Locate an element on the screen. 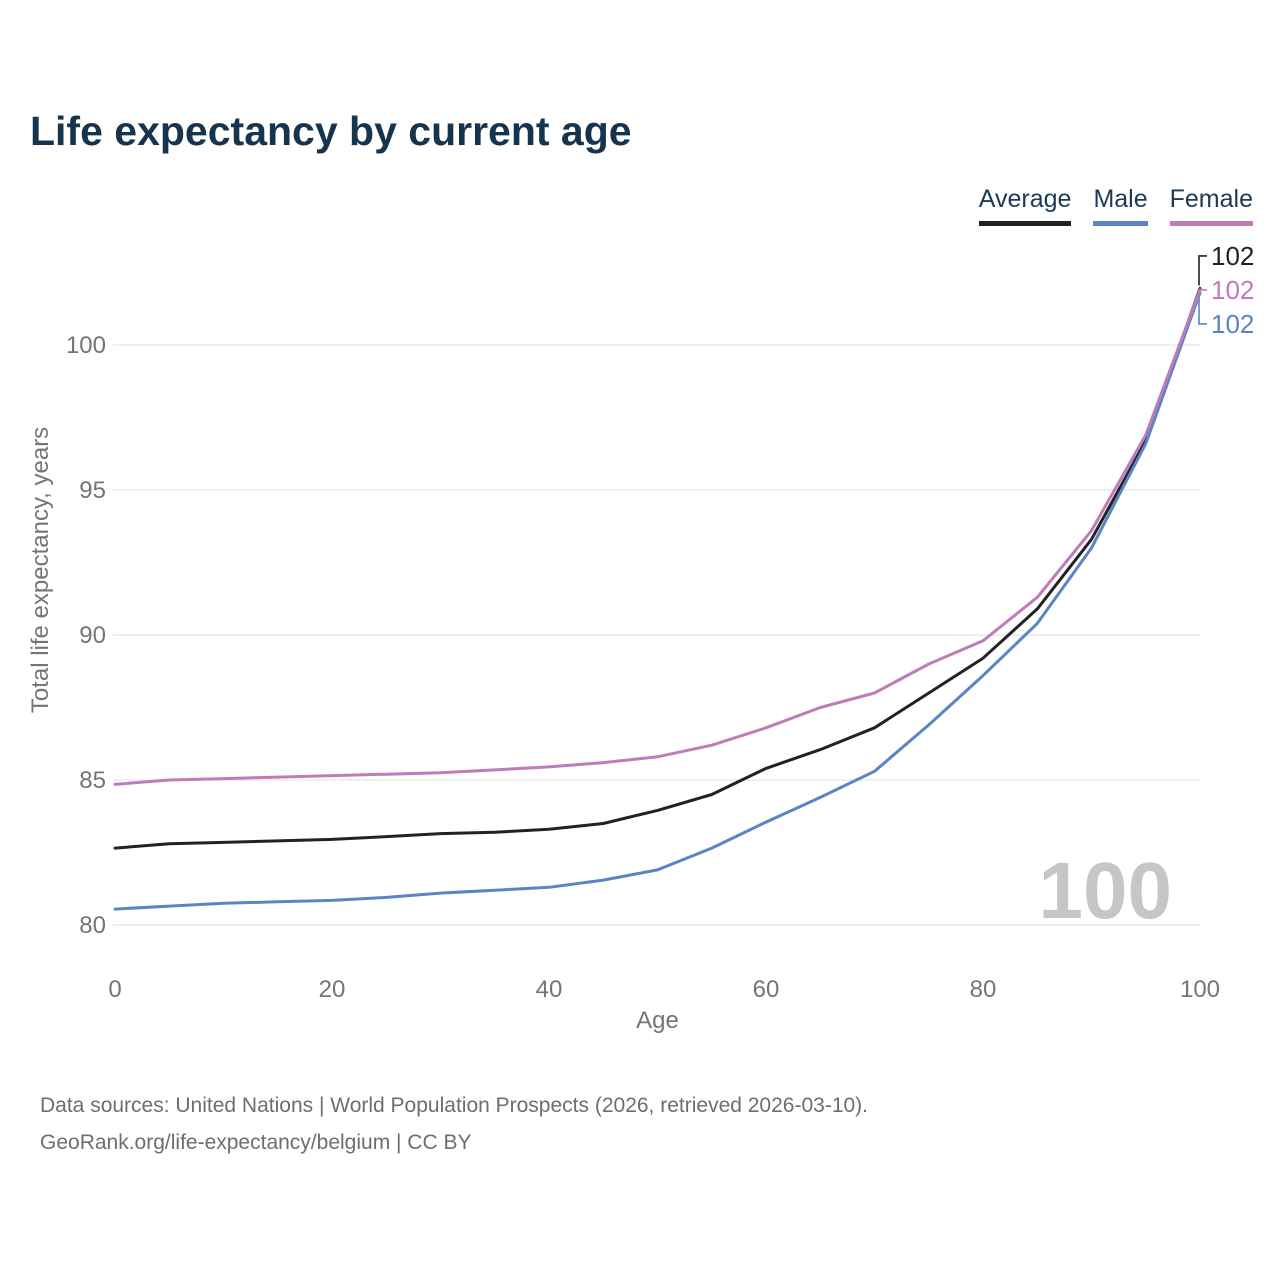 Image resolution: width=1280 pixels, height=1280 pixels. watermark-age-value: 100 is located at coordinates (1105, 890).